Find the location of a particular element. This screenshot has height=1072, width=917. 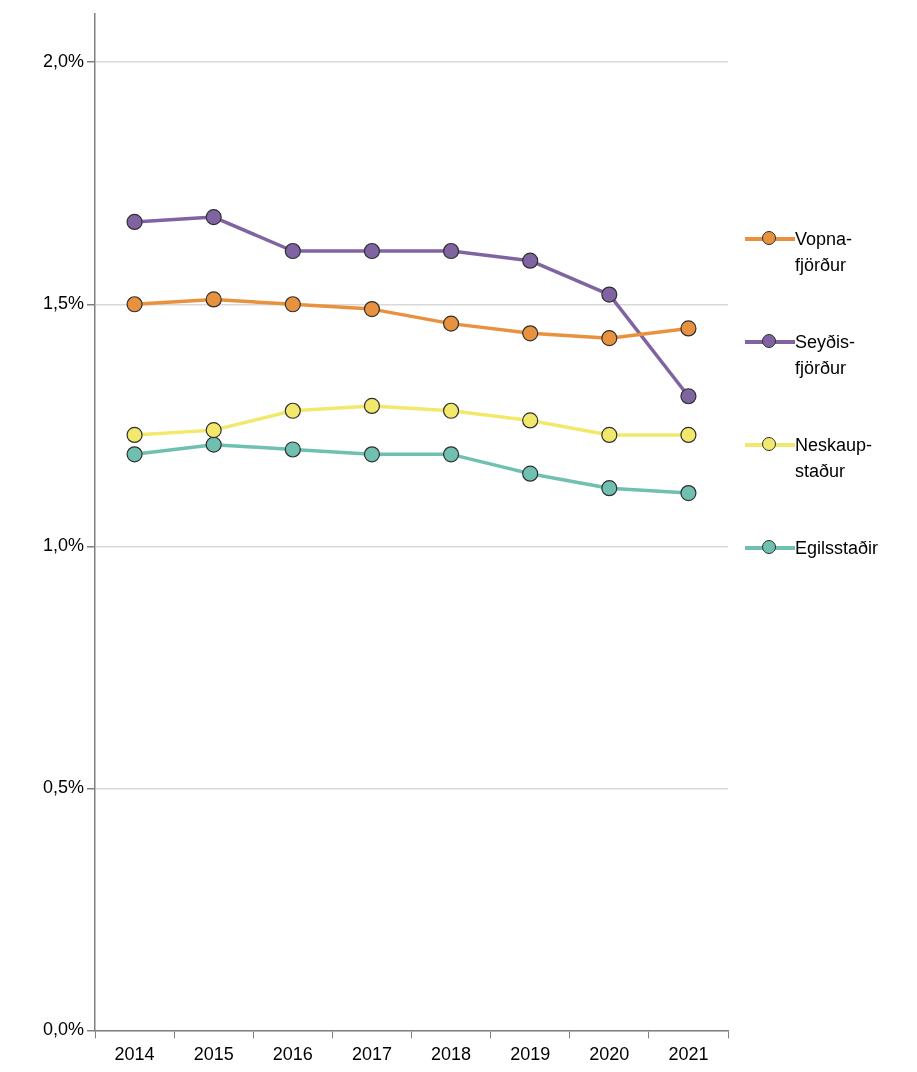

y-tick-label: 0,5% is located at coordinates (63, 787).